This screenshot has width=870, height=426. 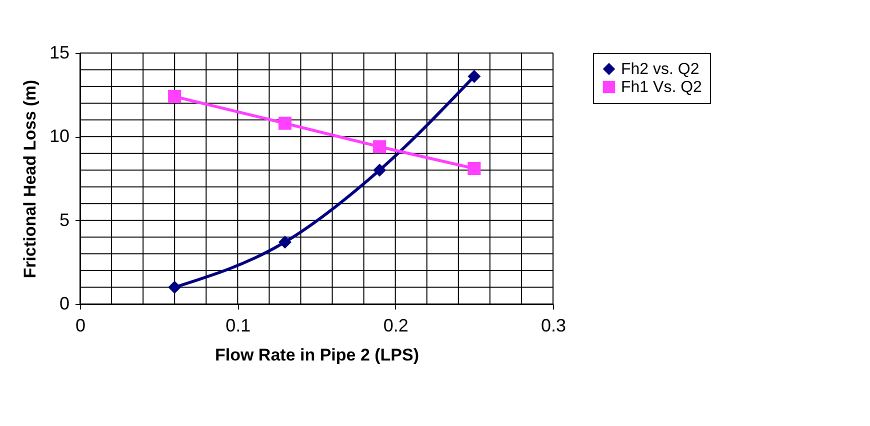 I want to click on x-tick-label: 0.2, so click(x=395, y=326).